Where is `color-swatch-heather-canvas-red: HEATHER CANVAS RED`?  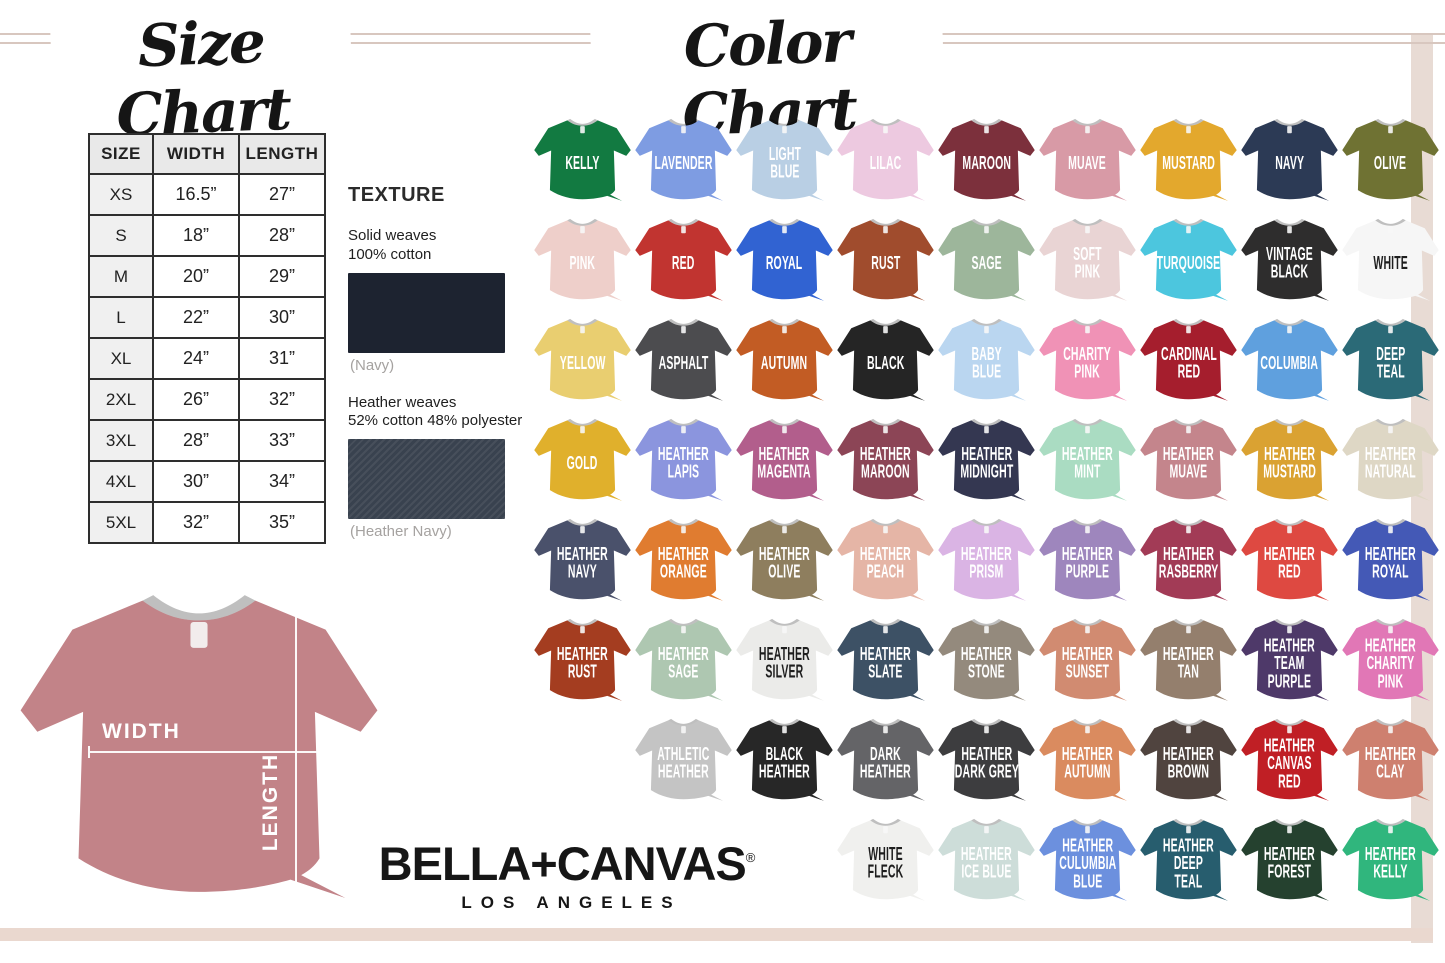
color-swatch-heather-canvas-red: HEATHER CANVAS RED is located at coordinates (1289, 760).